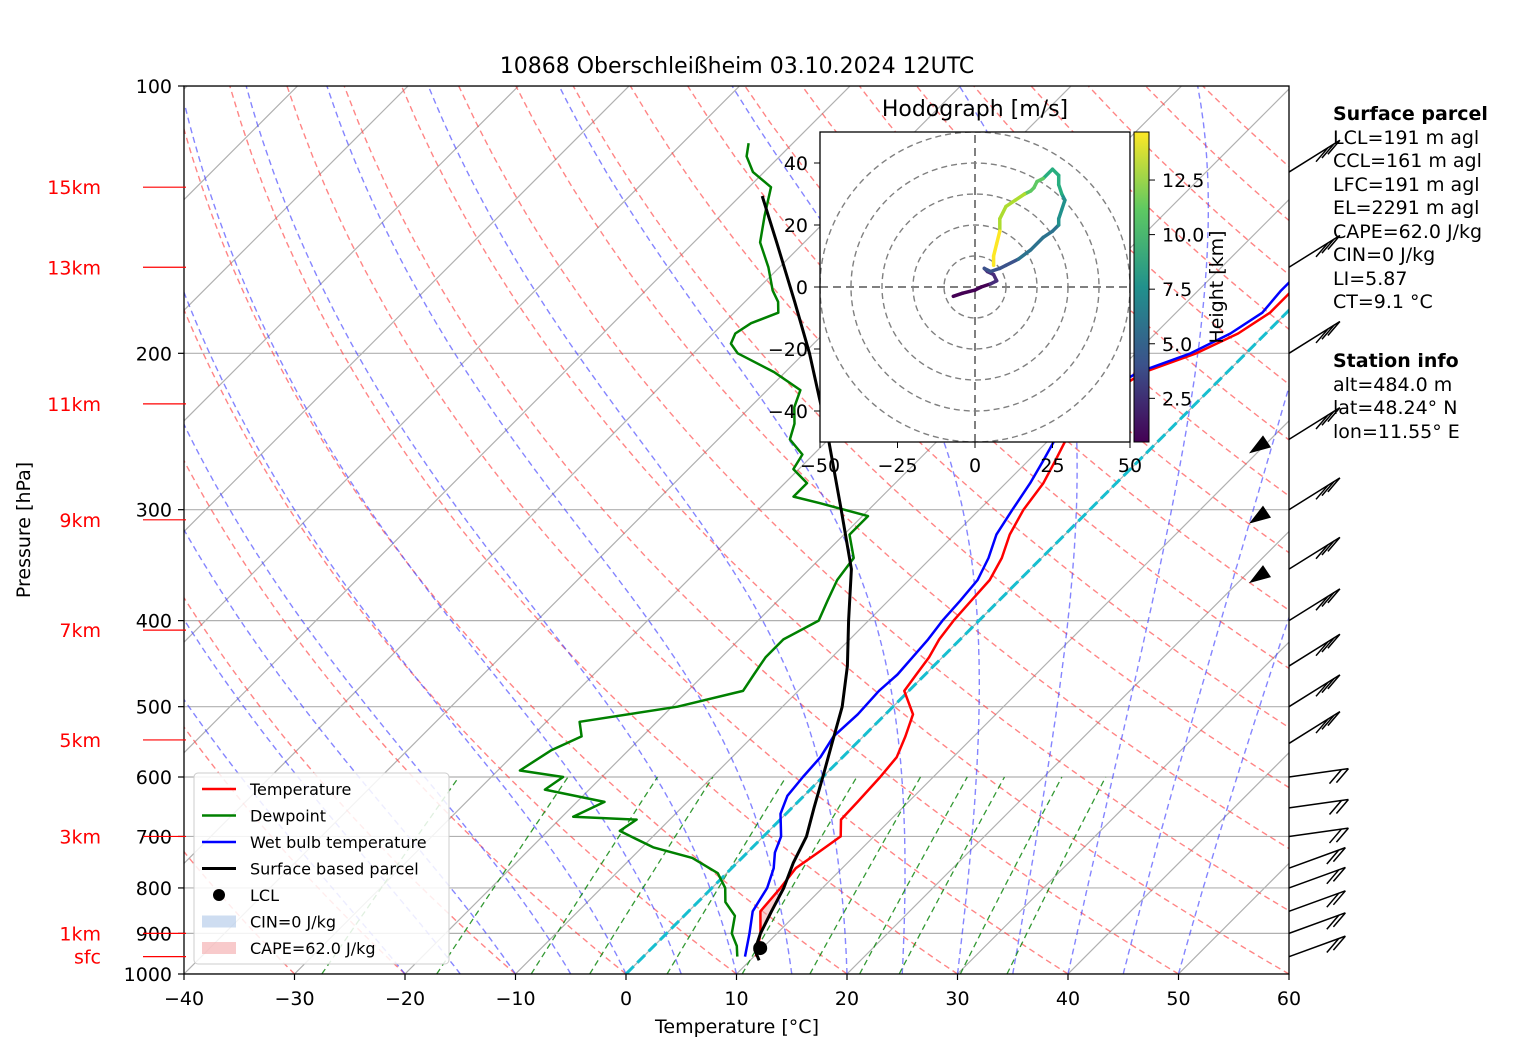 Image resolution: width=1517 pixels, height=1060 pixels. I want to click on legend-label: Dewpoint, so click(288, 816).